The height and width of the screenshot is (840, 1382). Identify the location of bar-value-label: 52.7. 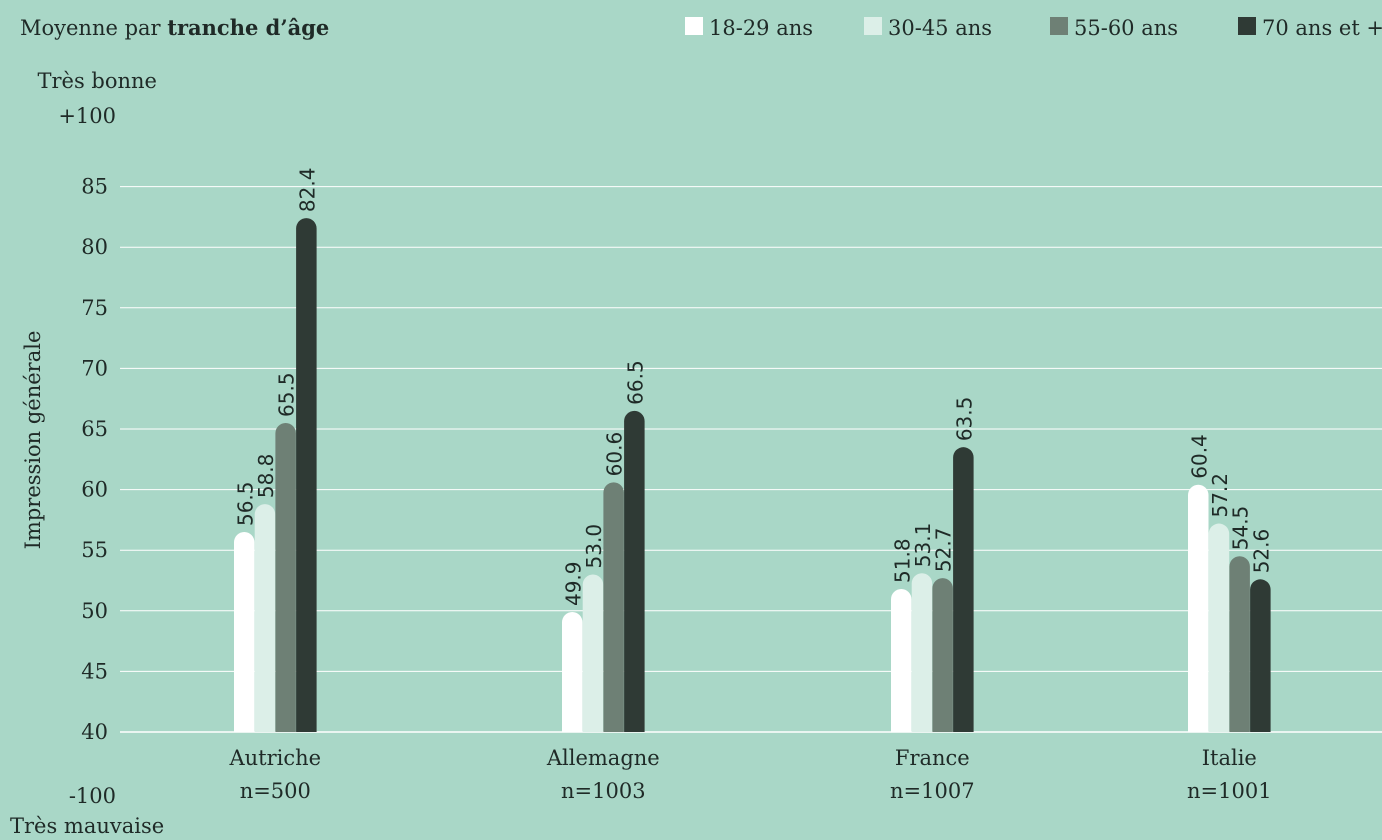
(944, 550).